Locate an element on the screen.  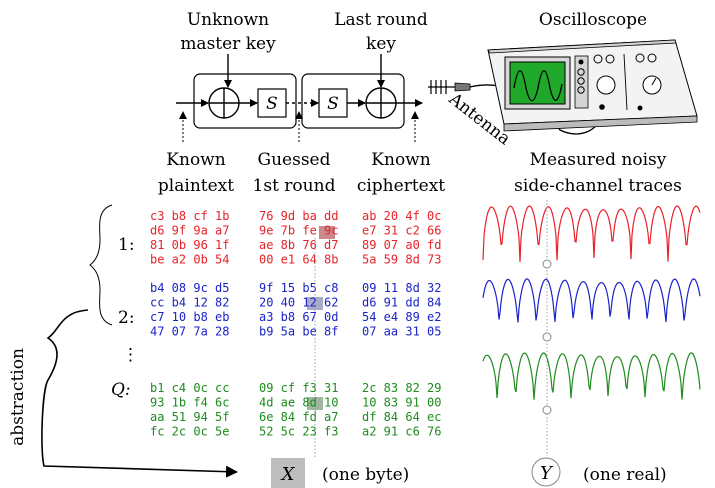
hex-cell-guessed: 6e 84 fd a7 is located at coordinates (298, 417).